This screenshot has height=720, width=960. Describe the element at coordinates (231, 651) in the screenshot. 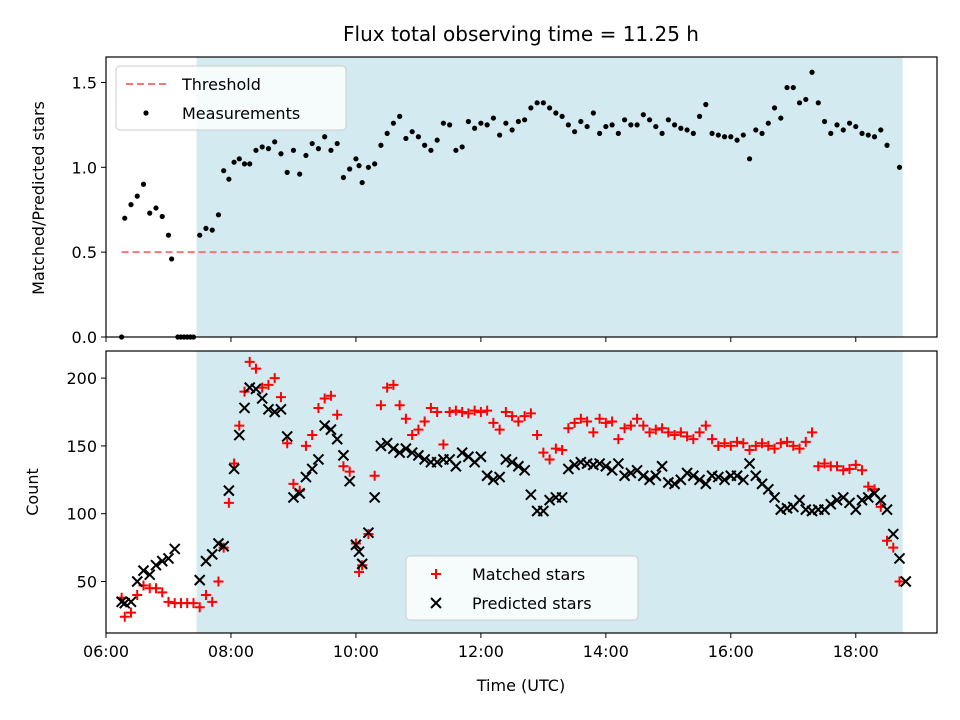

I see `x-tick-label: 08:00` at that location.